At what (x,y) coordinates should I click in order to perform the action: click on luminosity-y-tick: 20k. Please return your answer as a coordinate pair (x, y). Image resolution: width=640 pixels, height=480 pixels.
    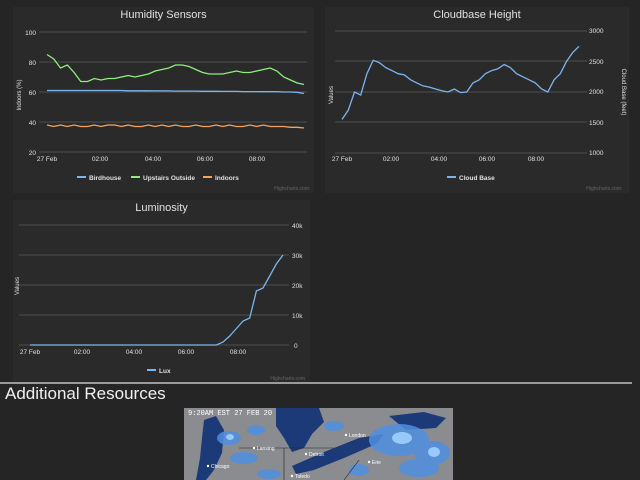
    Looking at the image, I should click on (297, 286).